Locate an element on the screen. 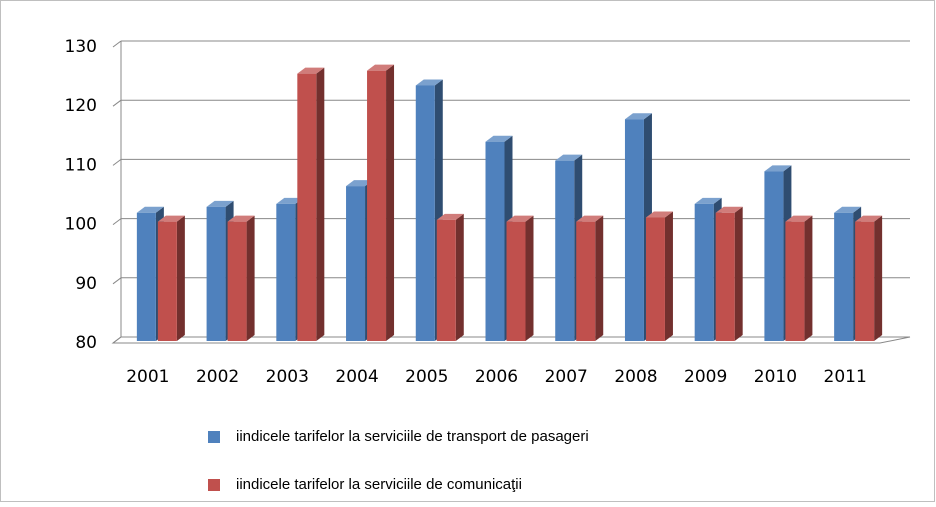  y-tick-label: 90 is located at coordinates (86, 284).